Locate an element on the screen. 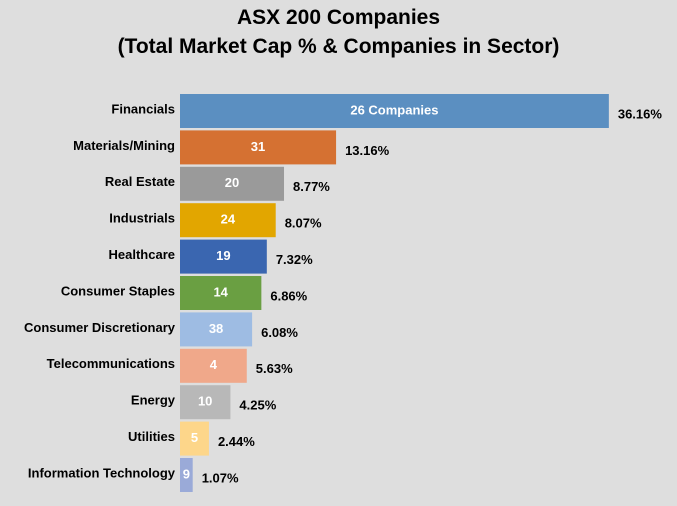 The image size is (677, 506). value-label: 6.08% is located at coordinates (279, 332).